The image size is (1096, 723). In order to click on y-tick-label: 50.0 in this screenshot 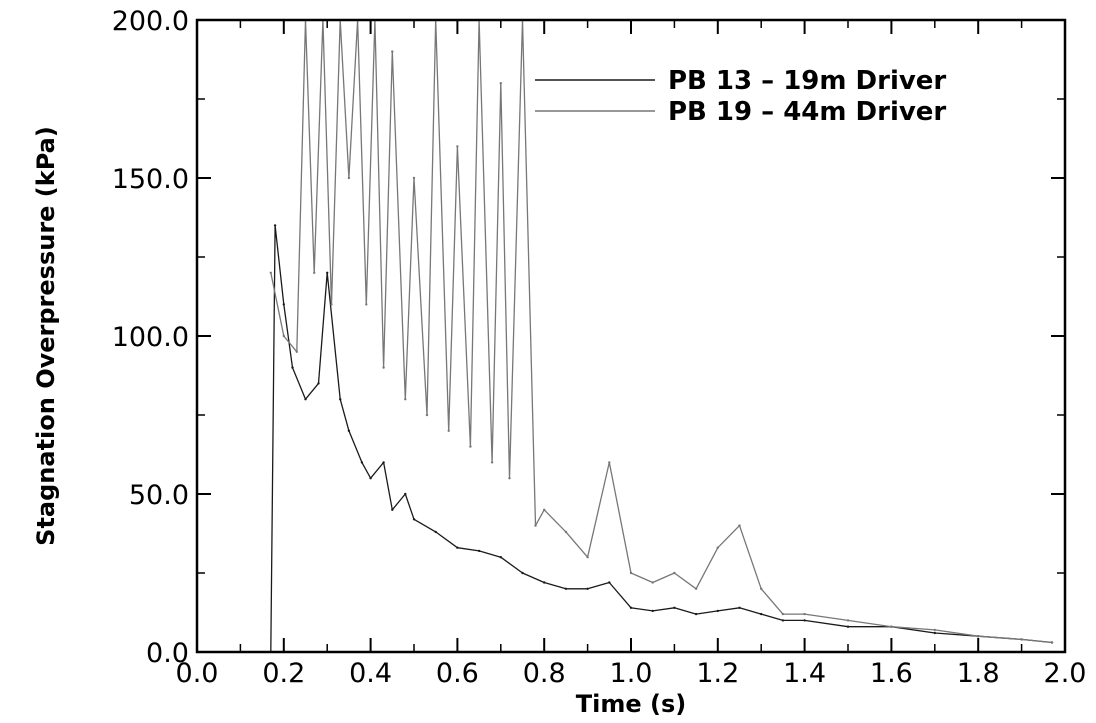, I will do `click(159, 495)`.